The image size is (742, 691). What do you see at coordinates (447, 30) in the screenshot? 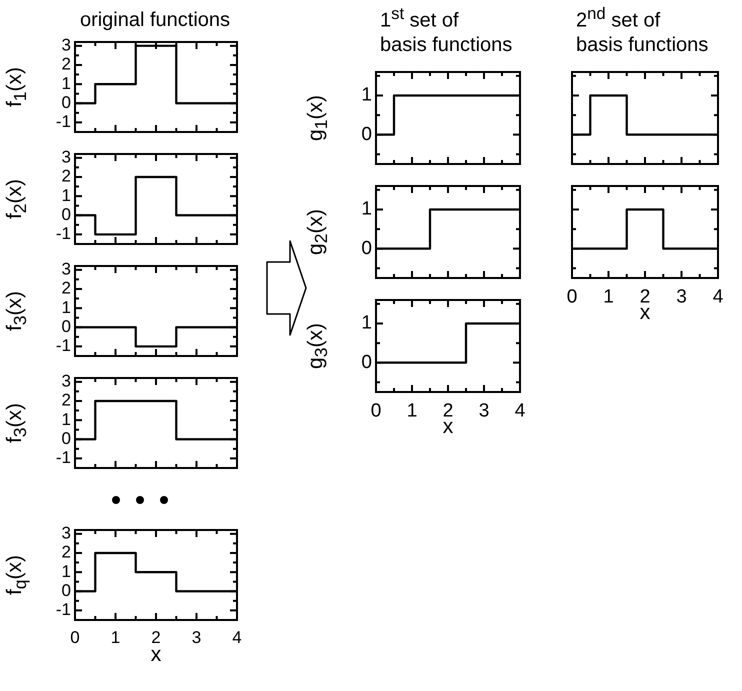
I see `chart-title: 1$^{st}$ set of basis functions` at bounding box center [447, 30].